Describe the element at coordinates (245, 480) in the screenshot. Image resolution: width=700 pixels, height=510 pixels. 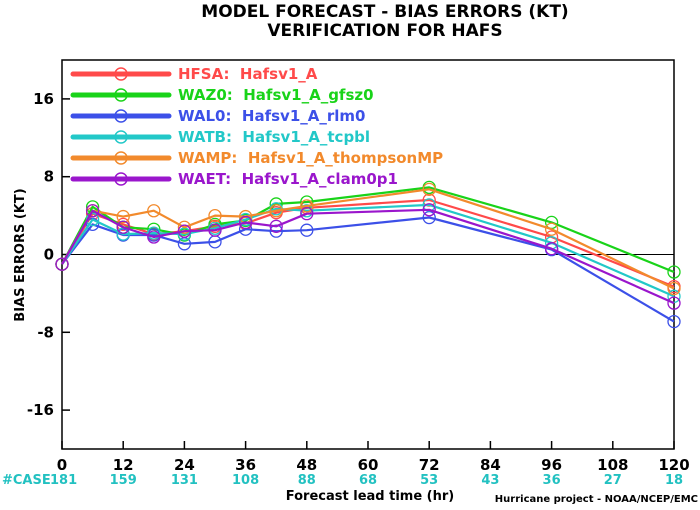
I see `case-count: 108` at that location.